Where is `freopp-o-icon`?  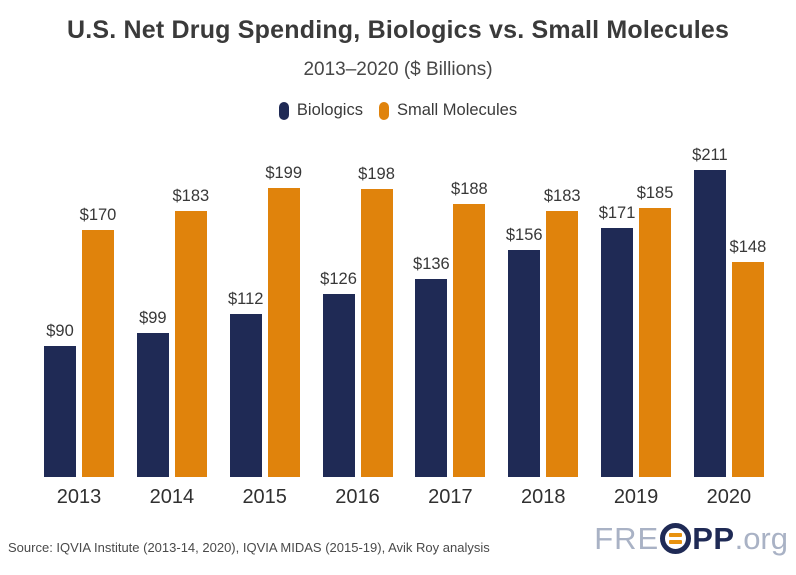
freopp-o-icon is located at coordinates (676, 538).